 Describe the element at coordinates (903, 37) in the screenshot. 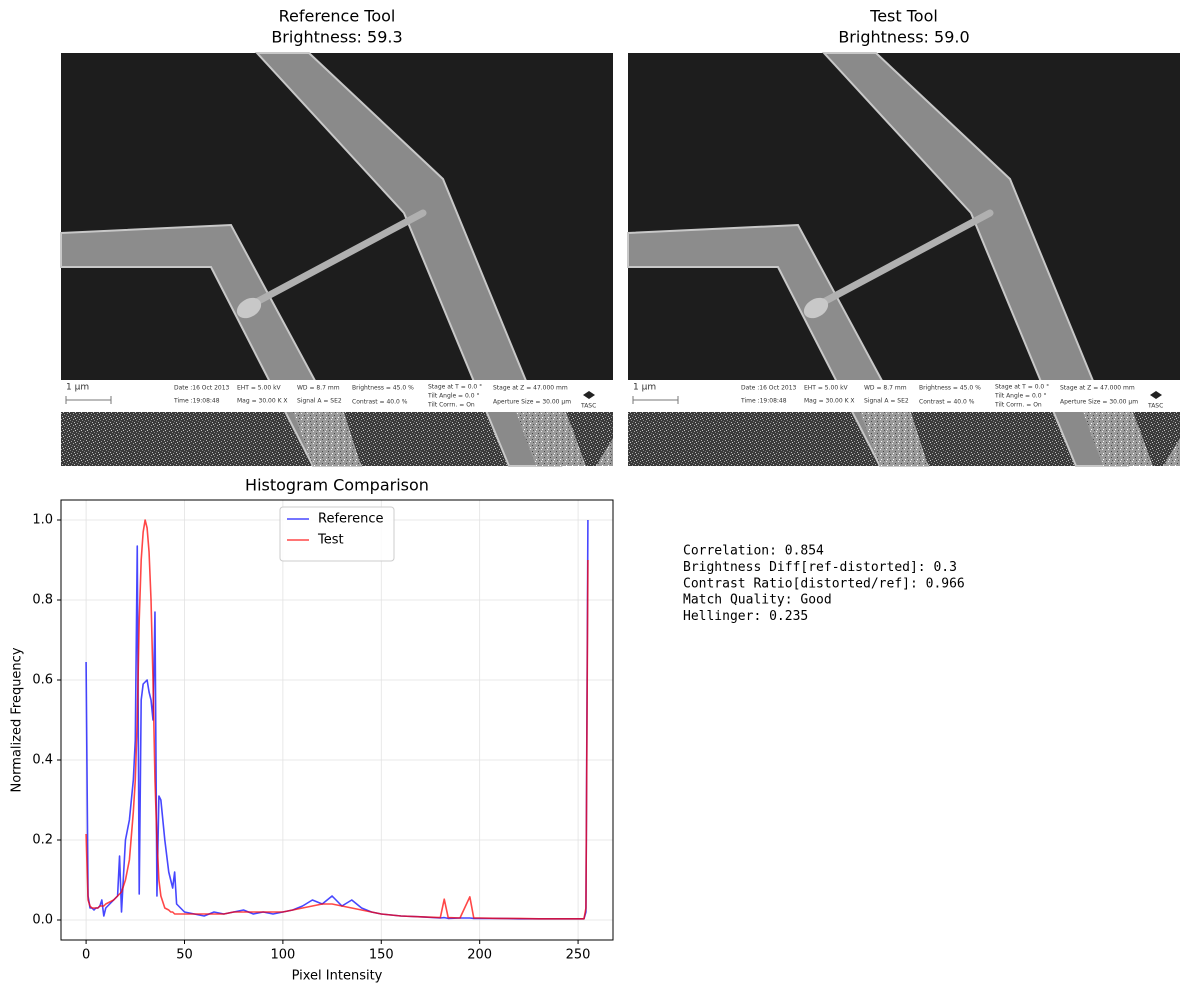

I see `image-subtitle: Brightness: 59.0` at that location.